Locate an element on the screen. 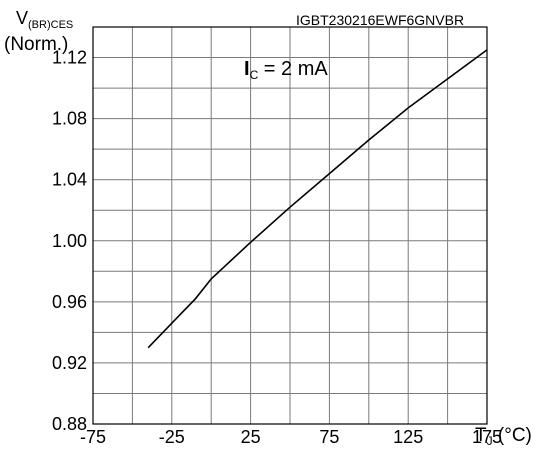 The image size is (545, 450). y-tick-label: 1.12 is located at coordinates (69, 58).